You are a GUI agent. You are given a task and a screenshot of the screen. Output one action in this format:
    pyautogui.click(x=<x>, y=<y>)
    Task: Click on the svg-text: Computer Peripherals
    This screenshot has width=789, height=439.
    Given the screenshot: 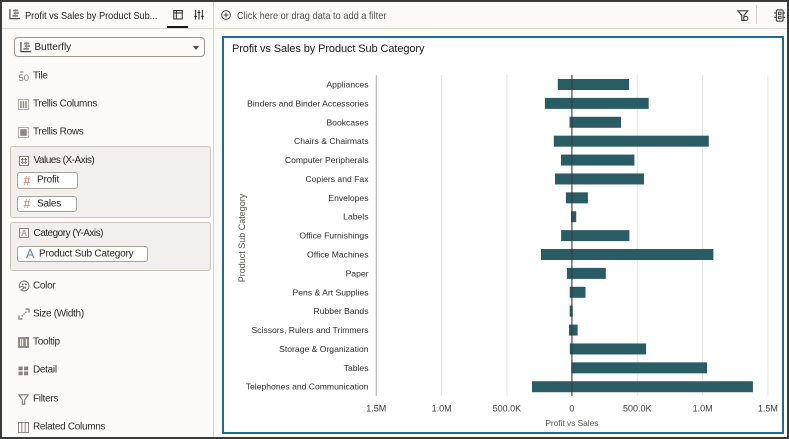 What is the action you would take?
    pyautogui.click(x=327, y=160)
    